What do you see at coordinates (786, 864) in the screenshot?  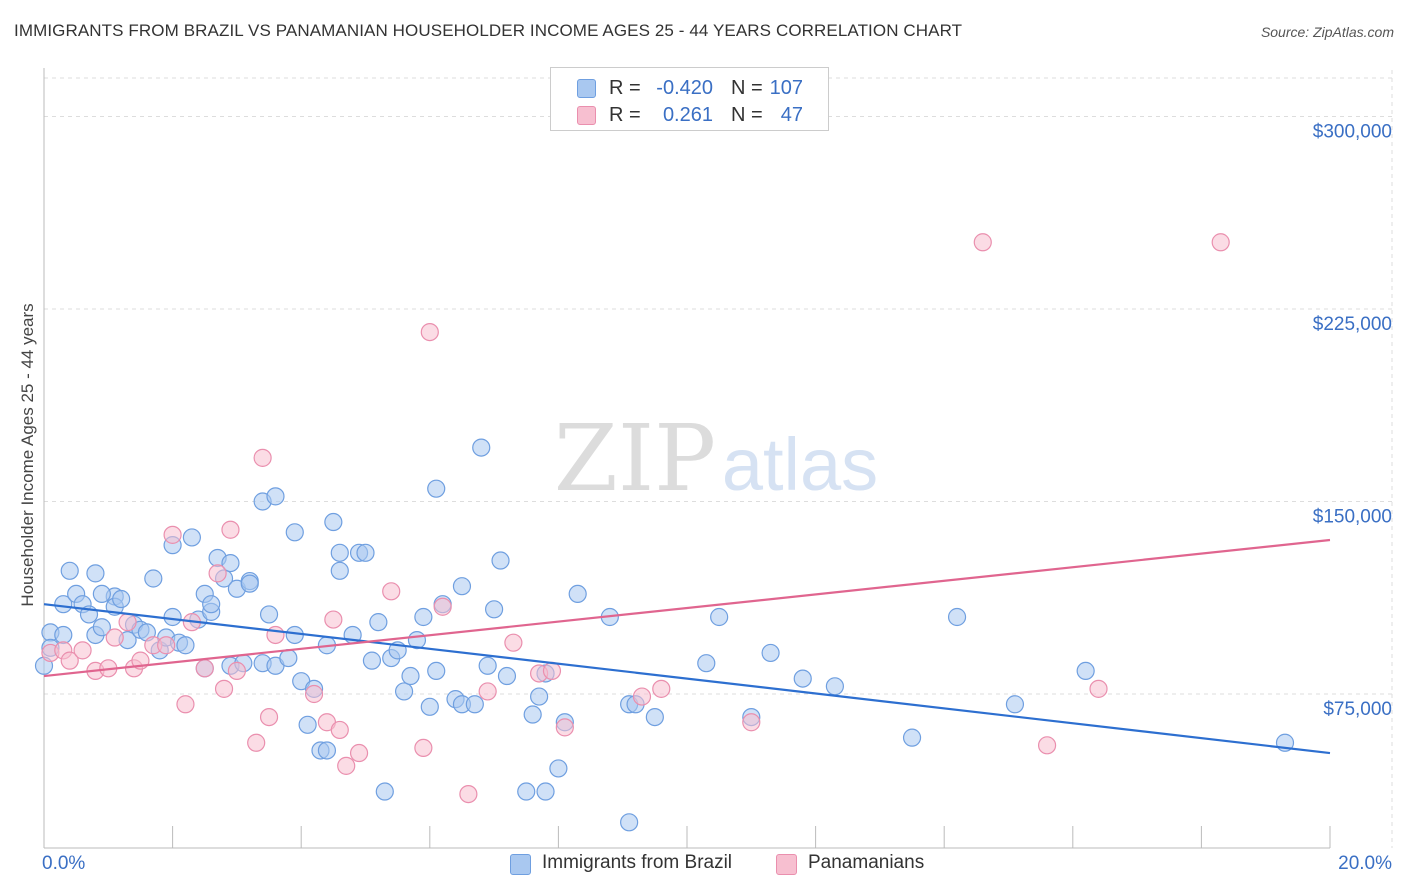 I see `panamanians-legend-swatch` at bounding box center [786, 864].